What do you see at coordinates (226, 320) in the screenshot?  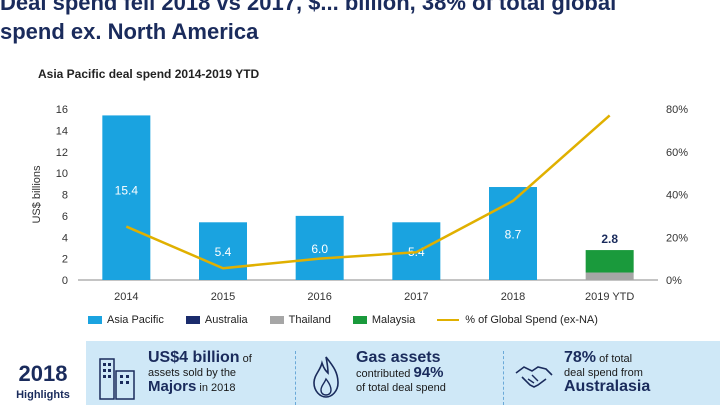 I see `legend-label-australia: Australia` at bounding box center [226, 320].